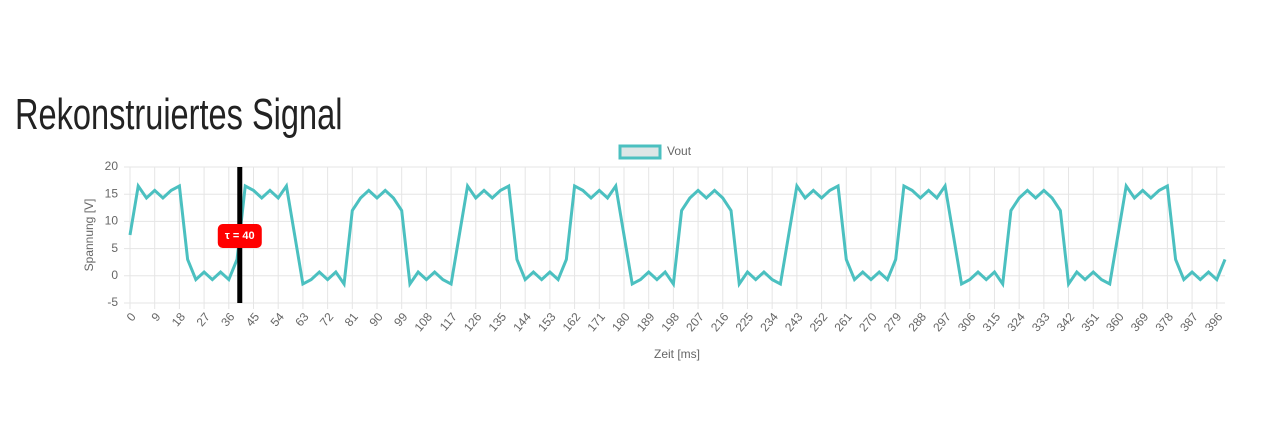 The width and height of the screenshot is (1288, 443). What do you see at coordinates (1090, 322) in the screenshot?
I see `x-tick-label: 351` at bounding box center [1090, 322].